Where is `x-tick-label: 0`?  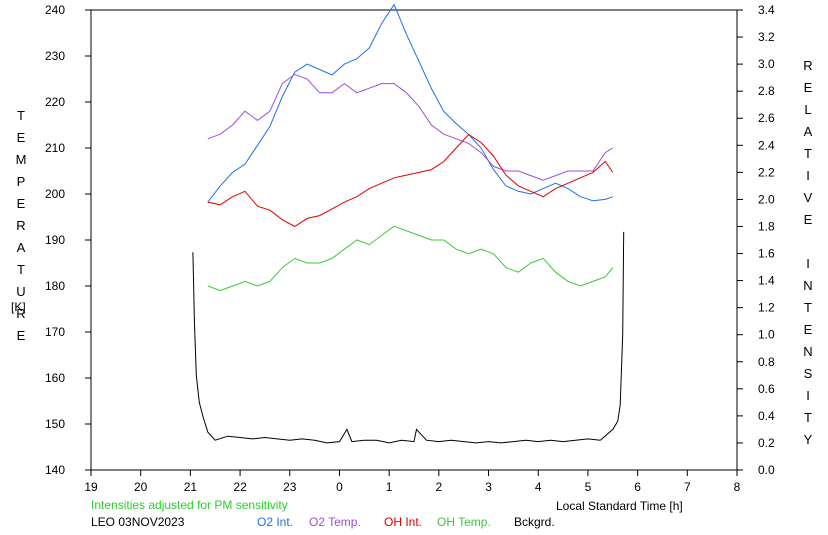 x-tick-label: 0 is located at coordinates (339, 487).